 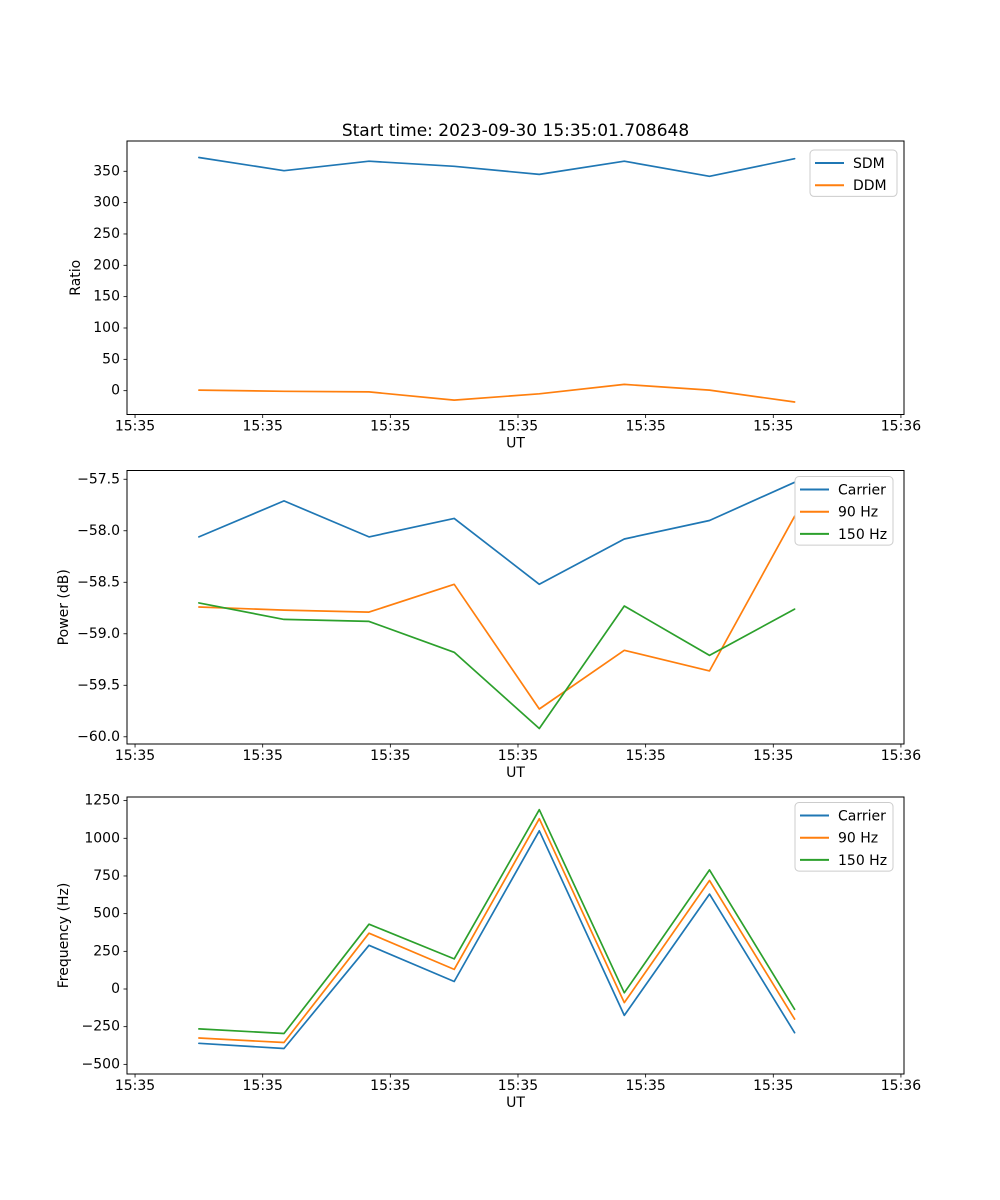 I want to click on y-tick-label: −58.5, so click(x=98, y=582).